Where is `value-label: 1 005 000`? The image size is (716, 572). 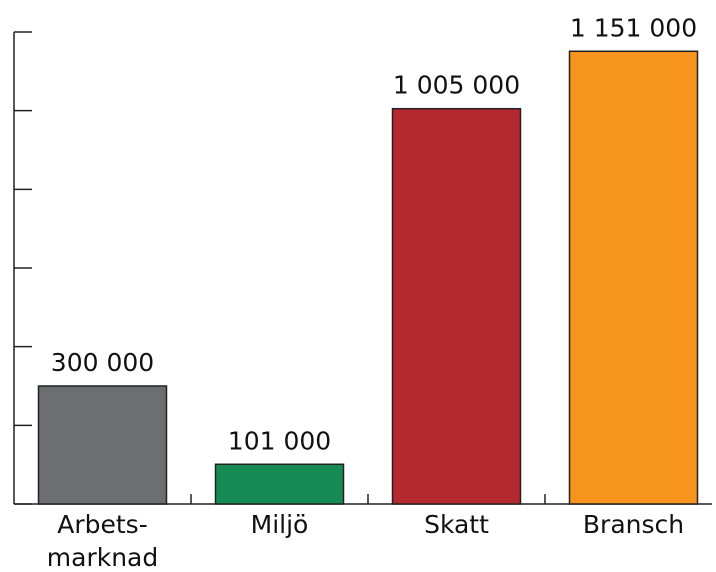 value-label: 1 005 000 is located at coordinates (456, 85).